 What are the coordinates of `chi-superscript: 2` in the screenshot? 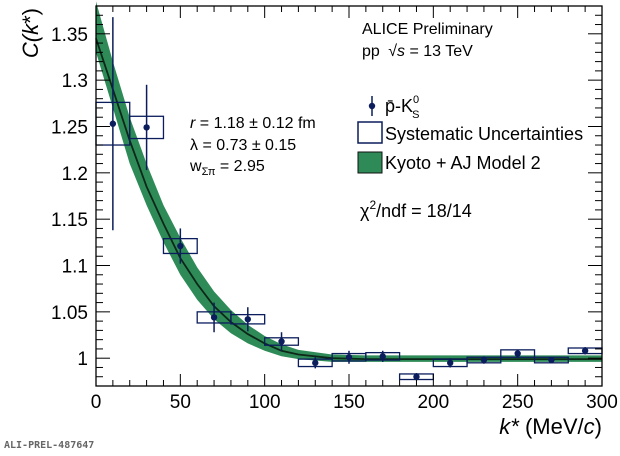 It's located at (372, 205).